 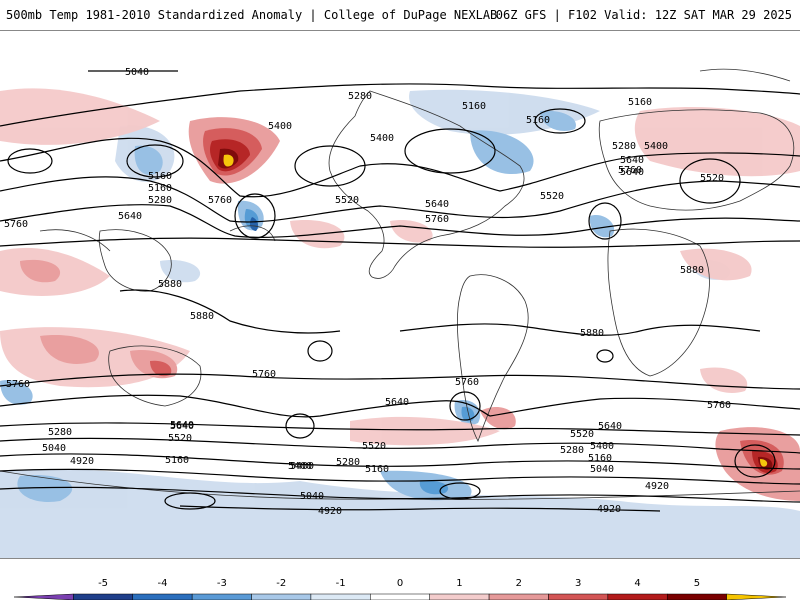 I want to click on colorbar-tick-label: 4, so click(x=637, y=583).